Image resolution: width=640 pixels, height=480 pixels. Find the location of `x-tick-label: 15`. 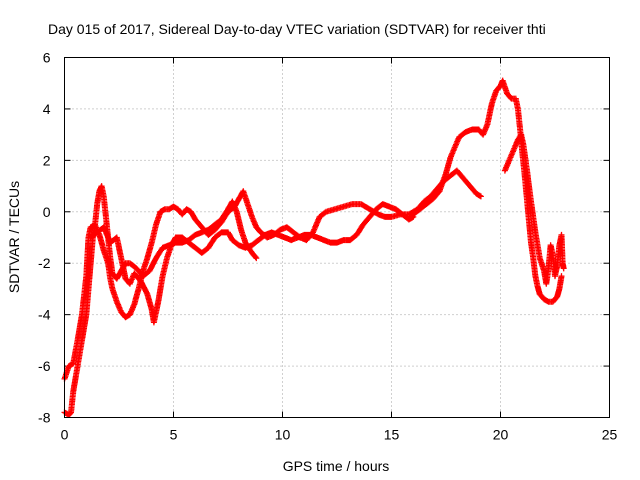

x-tick-label: 15 is located at coordinates (392, 435).